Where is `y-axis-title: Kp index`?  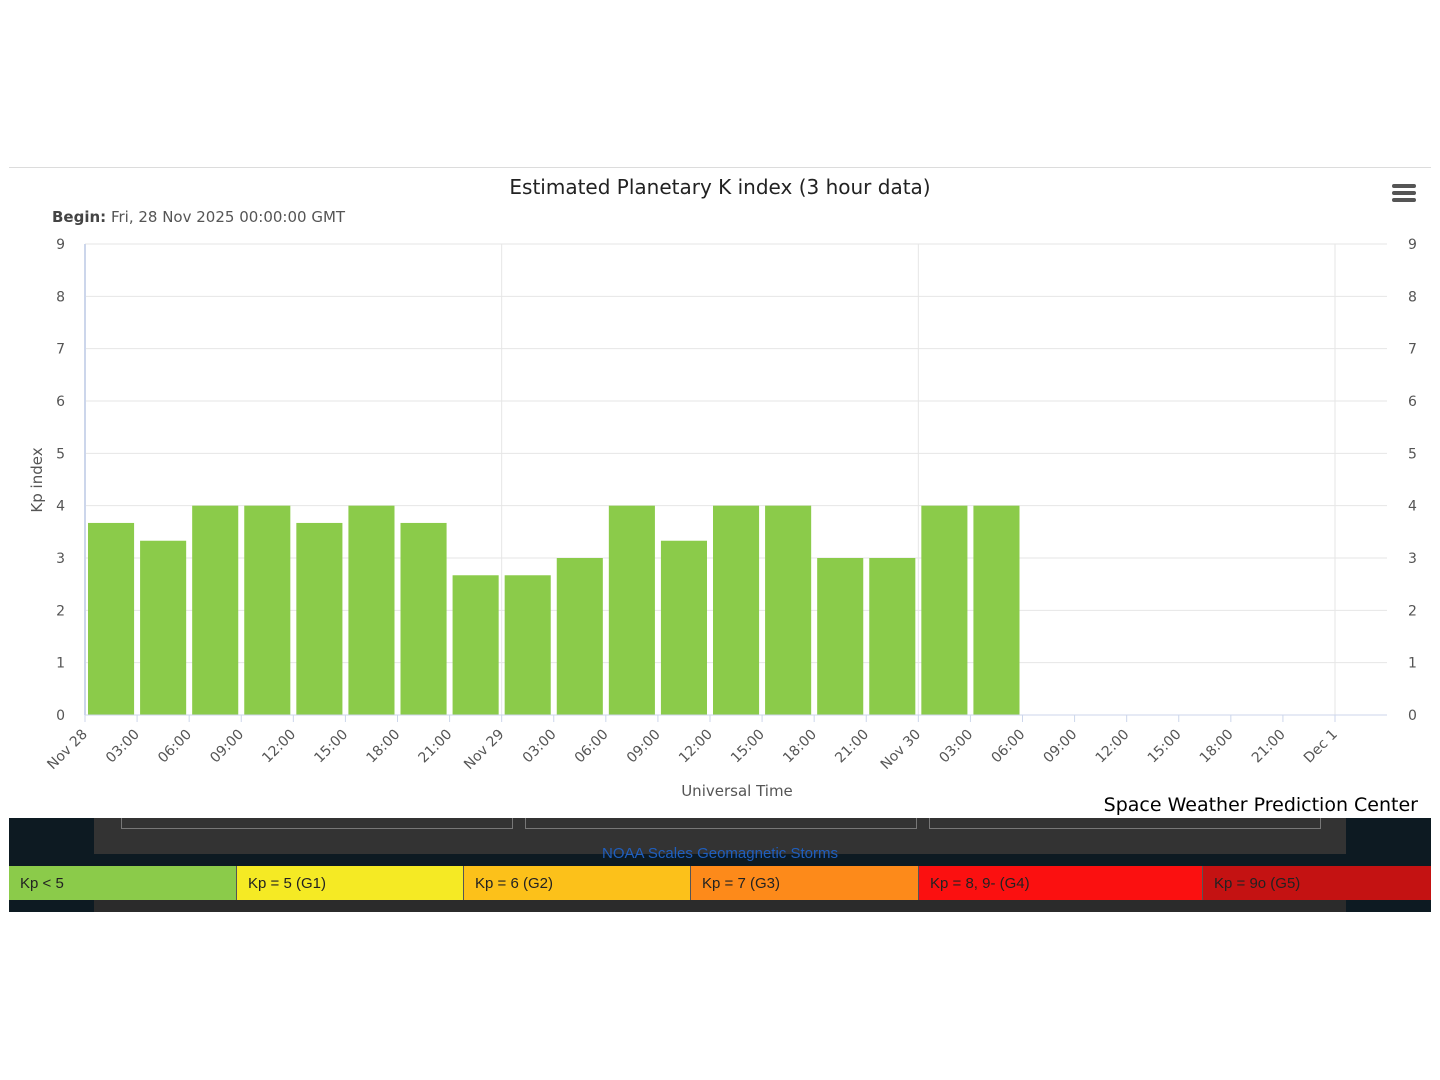 y-axis-title: Kp index is located at coordinates (37, 479).